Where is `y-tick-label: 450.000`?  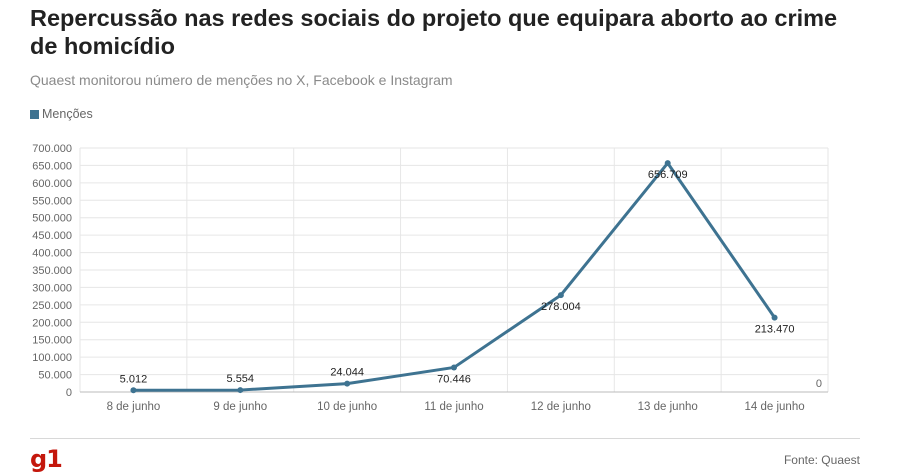 y-tick-label: 450.000 is located at coordinates (52, 236).